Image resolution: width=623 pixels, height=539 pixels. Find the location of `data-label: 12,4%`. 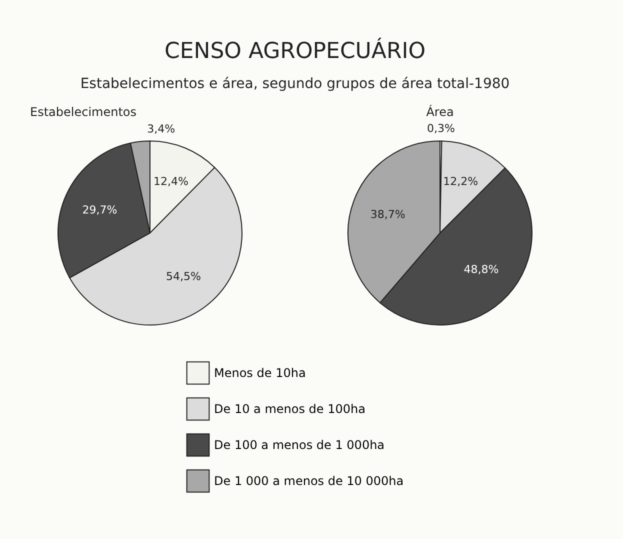

data-label: 12,4% is located at coordinates (170, 181).